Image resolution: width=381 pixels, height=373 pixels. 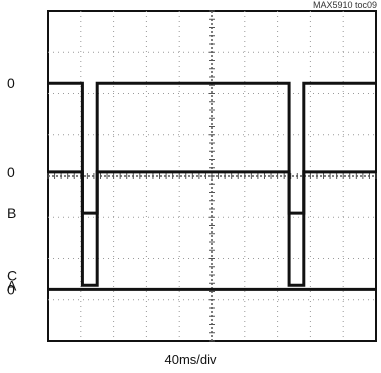 I want to click on figure-id: MAX5910 toc09, so click(x=344, y=5).